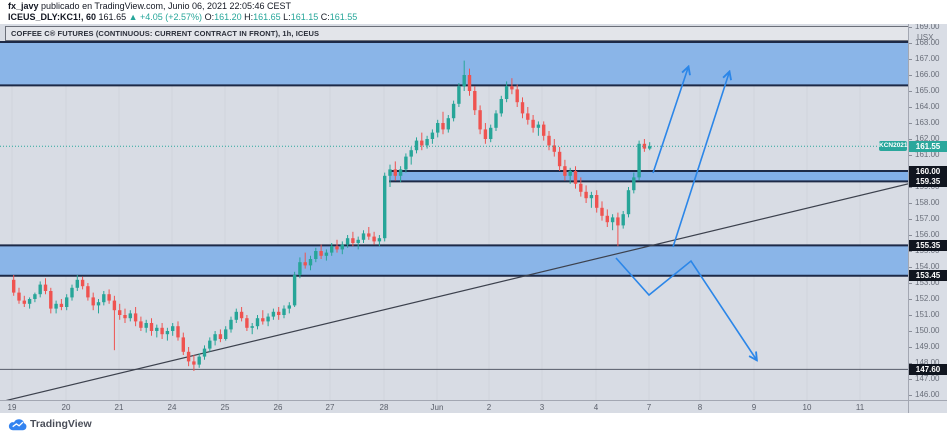  What do you see at coordinates (700, 407) in the screenshot?
I see `time-tick: 8` at bounding box center [700, 407].